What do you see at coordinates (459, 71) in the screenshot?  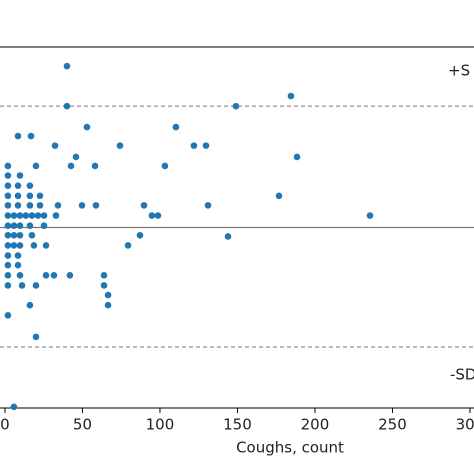 I see `annotation: +S` at bounding box center [459, 71].